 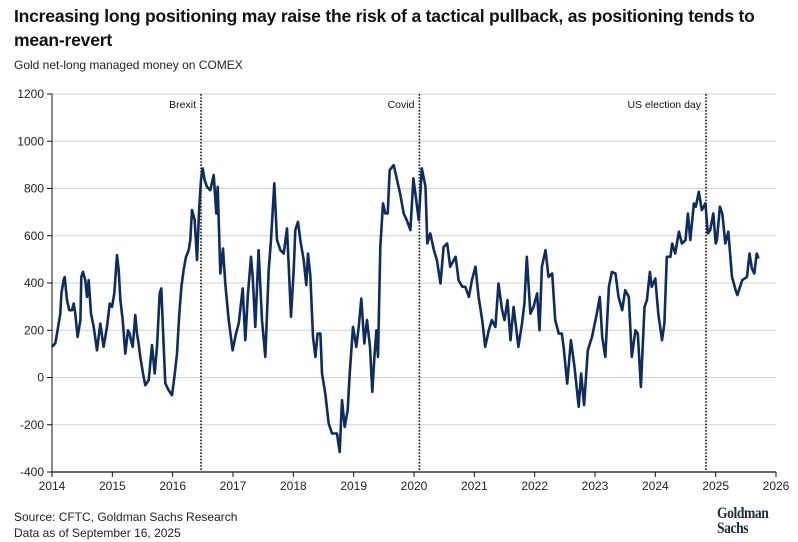 What do you see at coordinates (414, 486) in the screenshot?
I see `x-tick-label: 2020` at bounding box center [414, 486].